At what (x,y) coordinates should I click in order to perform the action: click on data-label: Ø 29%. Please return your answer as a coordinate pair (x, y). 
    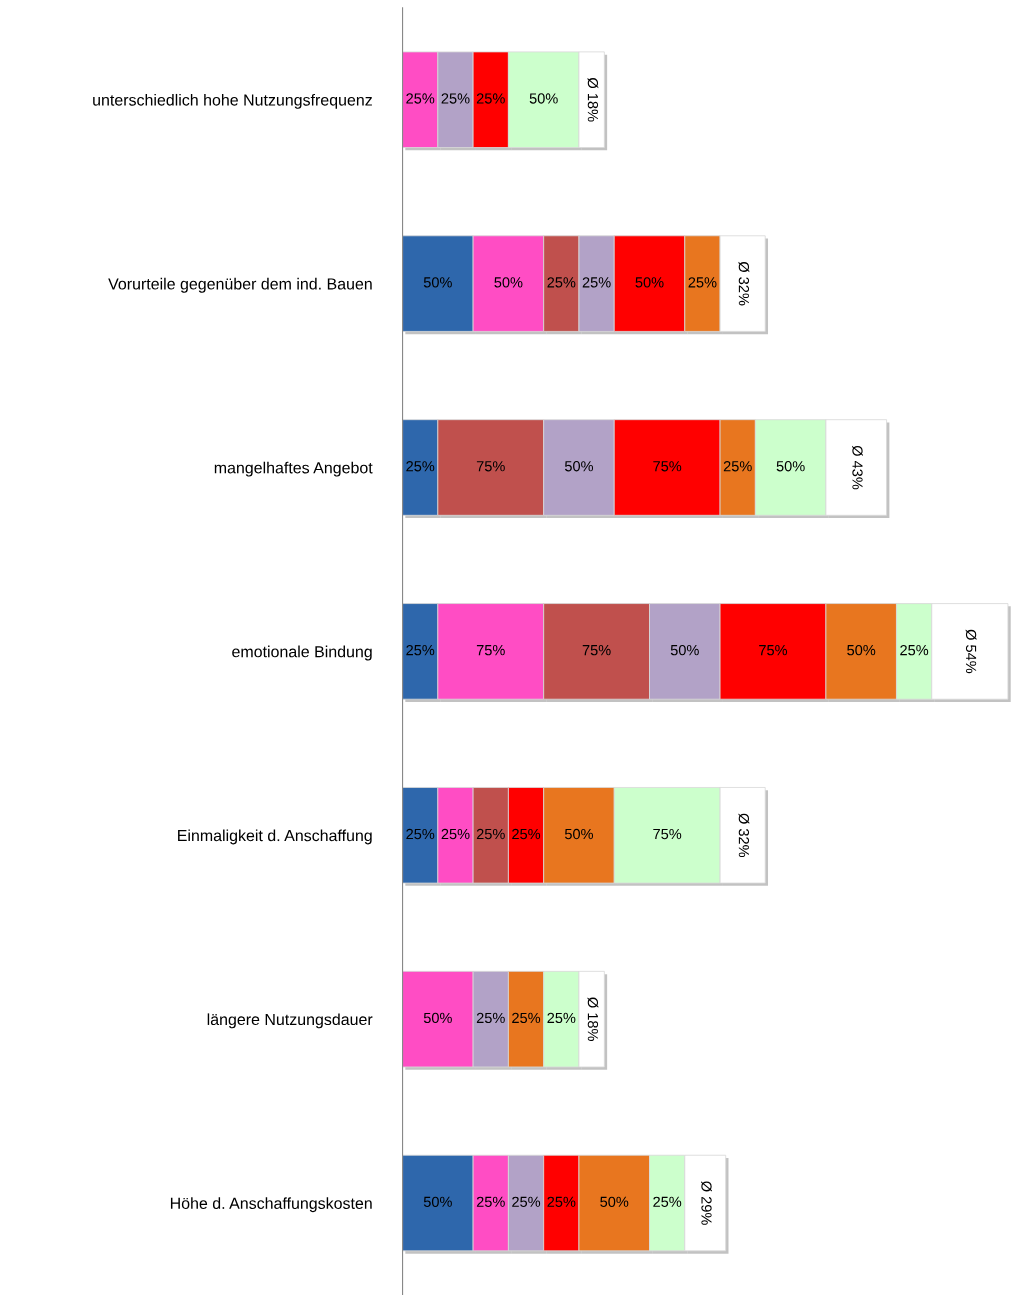
    Looking at the image, I should click on (706, 1203).